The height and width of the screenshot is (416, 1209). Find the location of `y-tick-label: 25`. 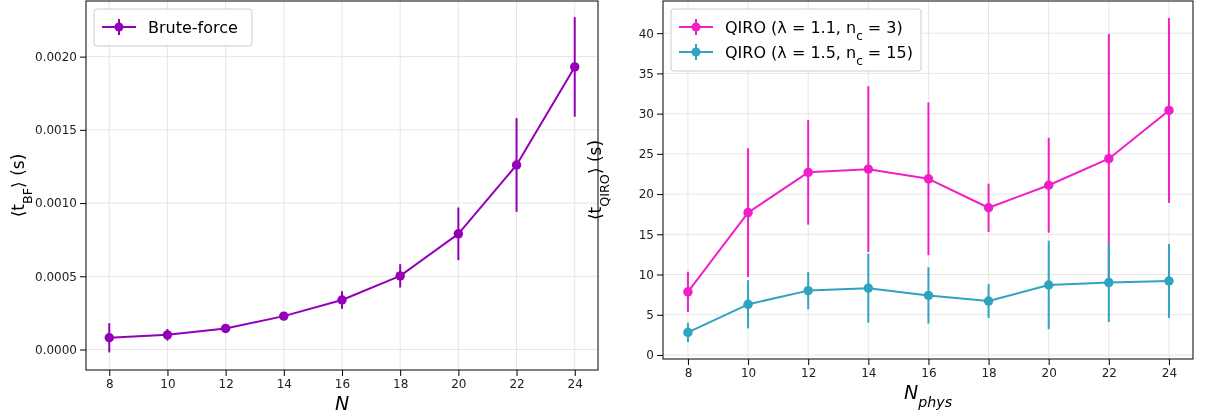

y-tick-label: 25 is located at coordinates (646, 154).